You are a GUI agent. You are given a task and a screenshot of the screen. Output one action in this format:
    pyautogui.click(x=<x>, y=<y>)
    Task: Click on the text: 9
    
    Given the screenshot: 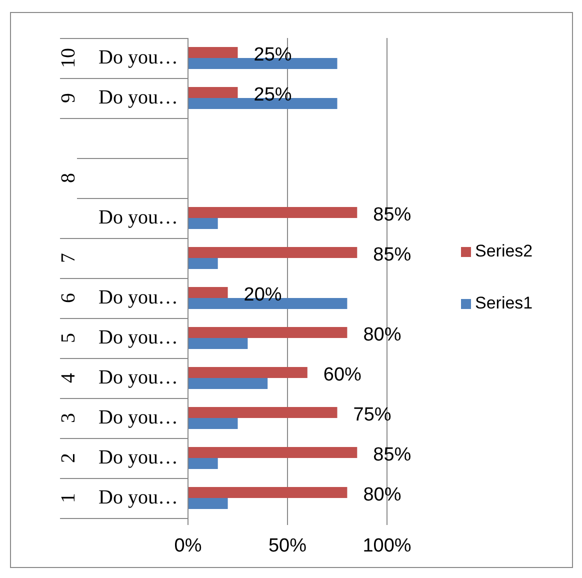 What is the action you would take?
    pyautogui.click(x=68, y=98)
    